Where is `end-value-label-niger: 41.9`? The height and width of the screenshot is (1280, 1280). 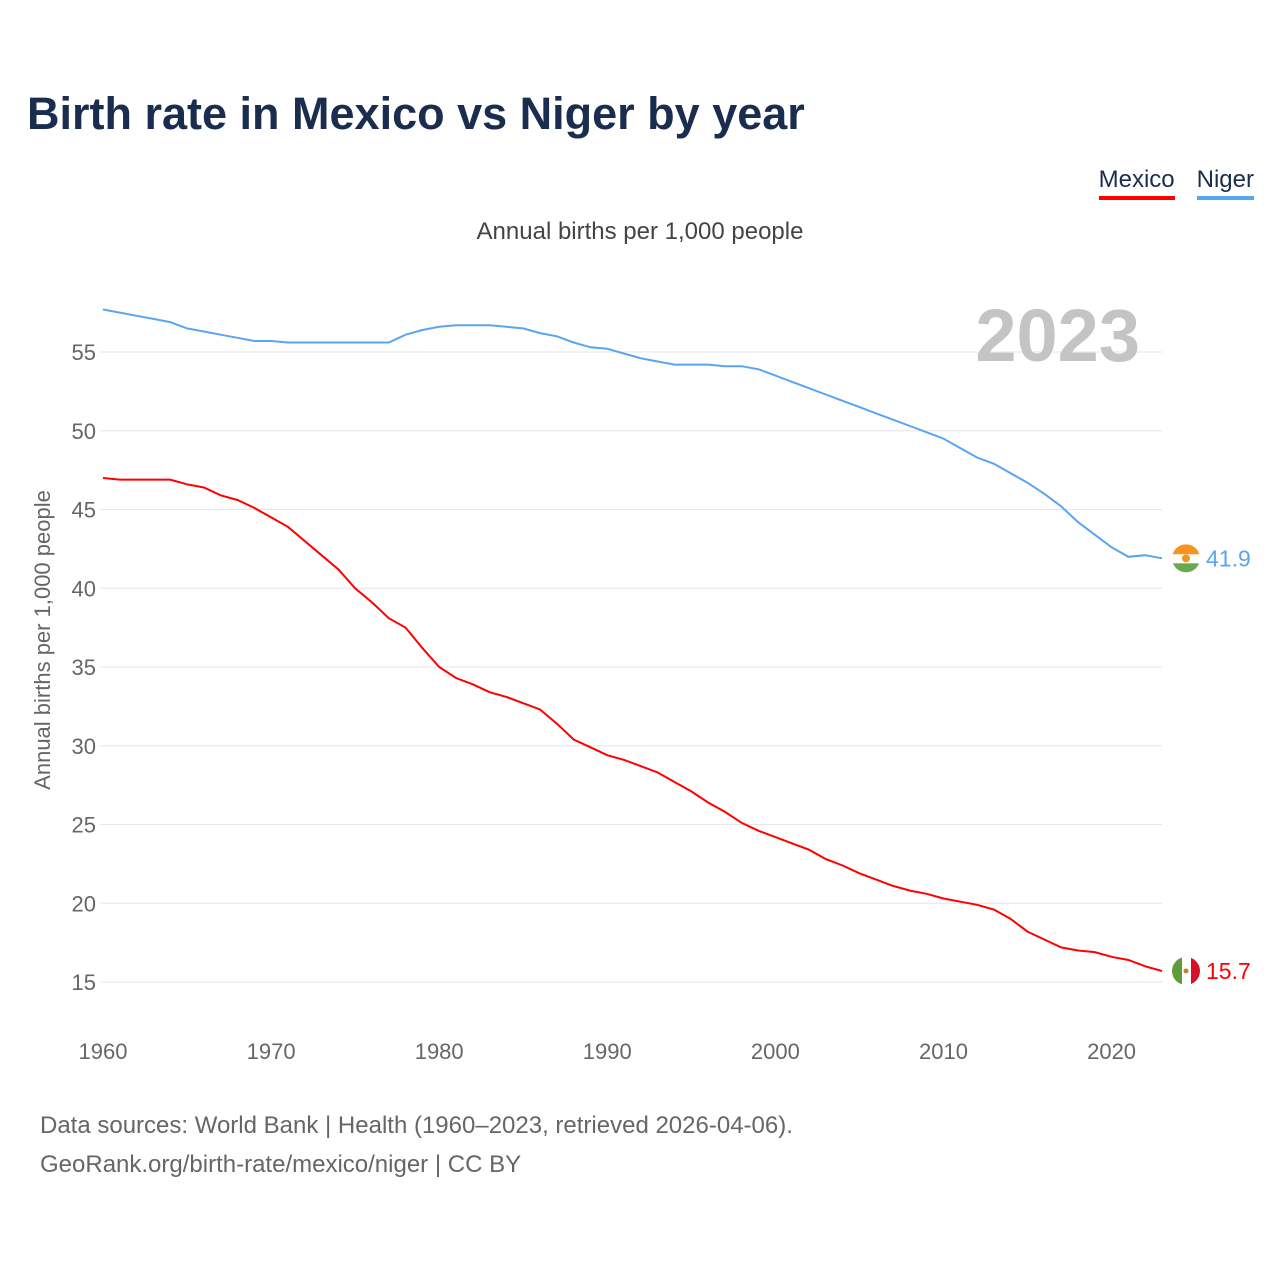
end-value-label-niger: 41.9 is located at coordinates (1228, 558).